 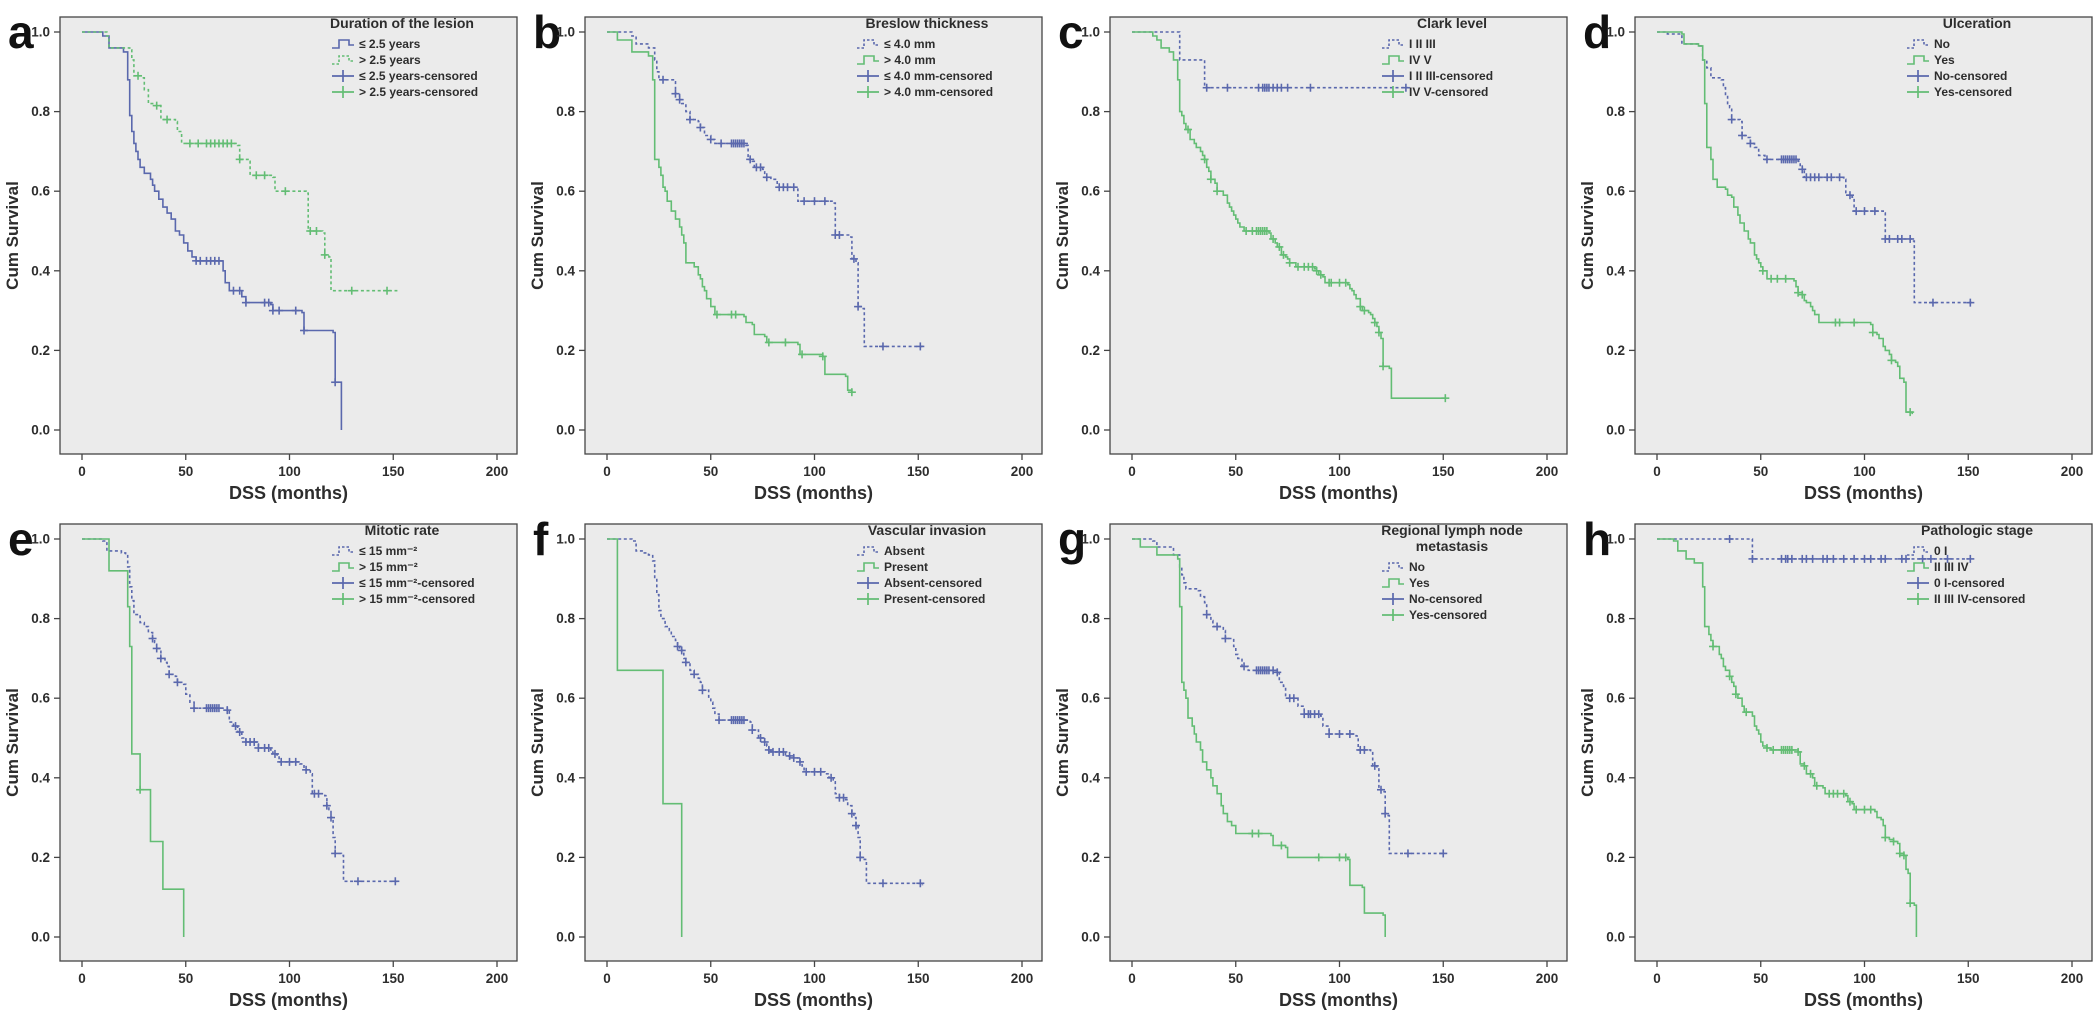 I want to click on legend-item-label: > 15 mm⁻²-censored, so click(x=417, y=599).